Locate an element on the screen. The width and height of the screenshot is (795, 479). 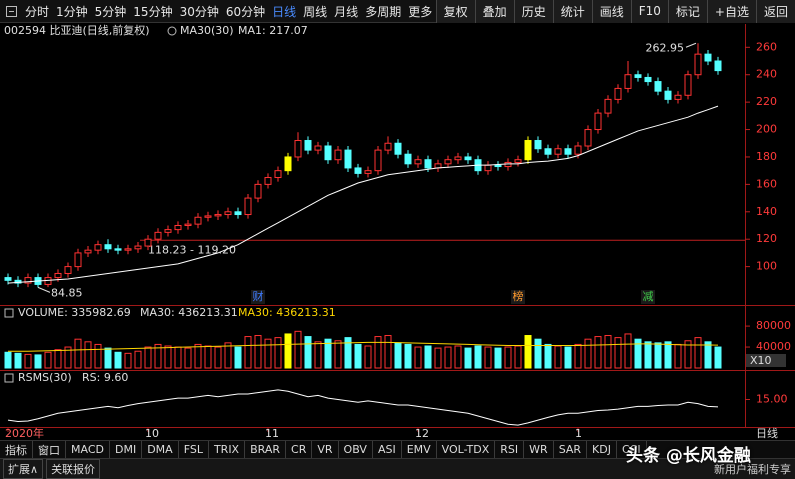
indicator-tab: 窗口 is located at coordinates (49, 449).